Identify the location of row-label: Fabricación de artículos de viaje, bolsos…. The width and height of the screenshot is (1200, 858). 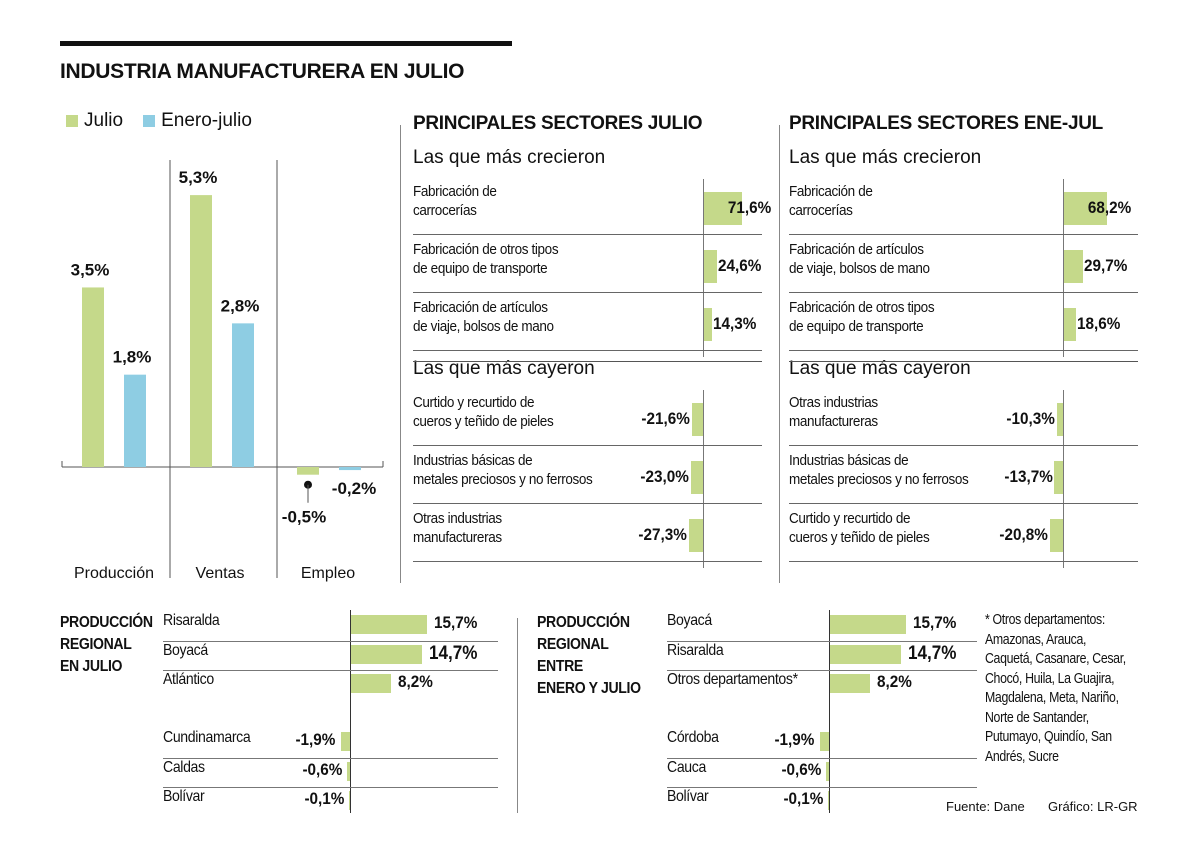
(859, 259).